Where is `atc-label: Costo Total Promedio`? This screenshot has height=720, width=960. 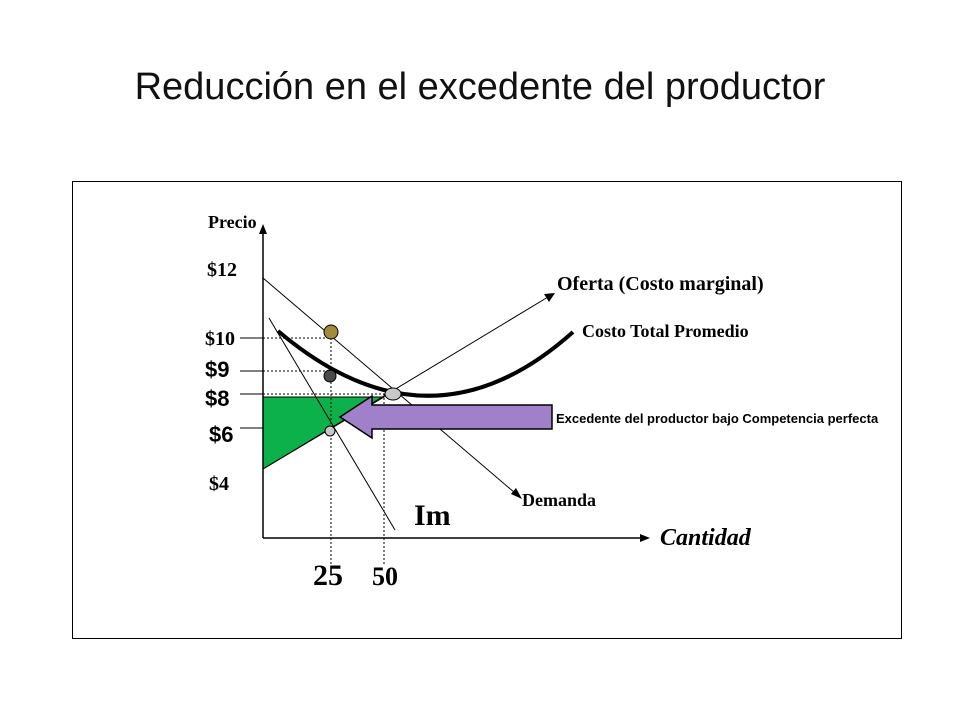
atc-label: Costo Total Promedio is located at coordinates (665, 331).